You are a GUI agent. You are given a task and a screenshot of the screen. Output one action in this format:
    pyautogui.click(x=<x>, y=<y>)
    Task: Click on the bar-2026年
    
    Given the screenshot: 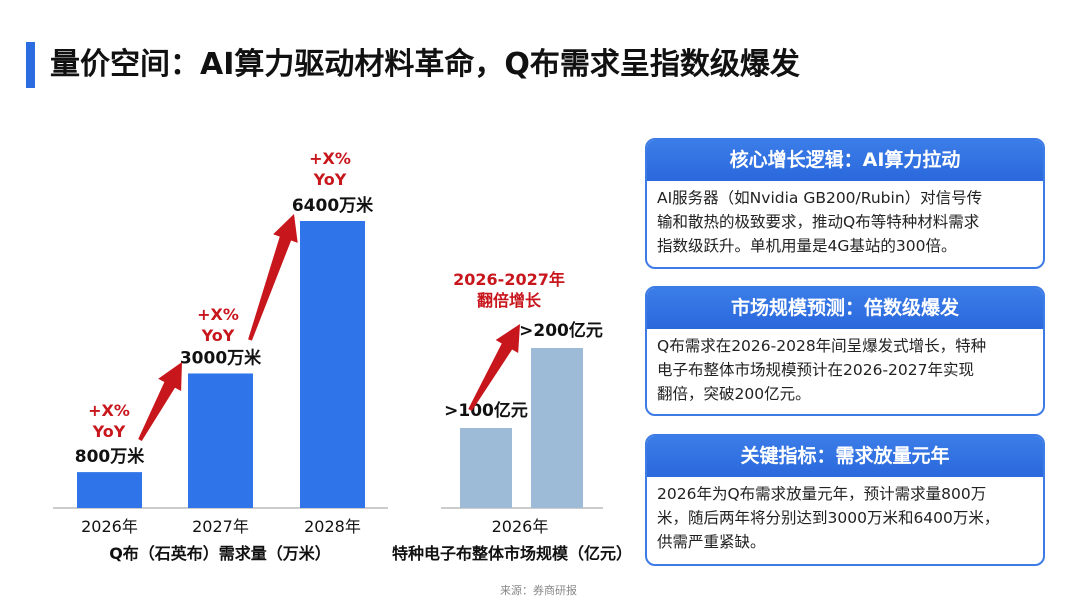 What is the action you would take?
    pyautogui.click(x=109, y=490)
    